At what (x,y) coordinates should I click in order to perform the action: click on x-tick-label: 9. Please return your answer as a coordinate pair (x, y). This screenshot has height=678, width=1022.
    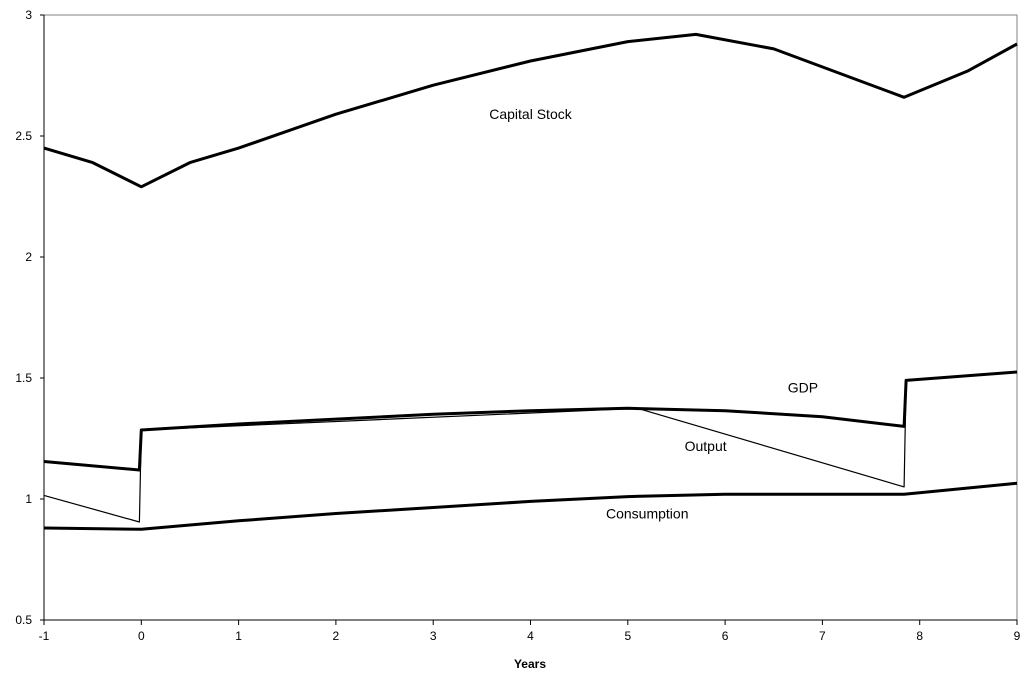
    Looking at the image, I should click on (1017, 636).